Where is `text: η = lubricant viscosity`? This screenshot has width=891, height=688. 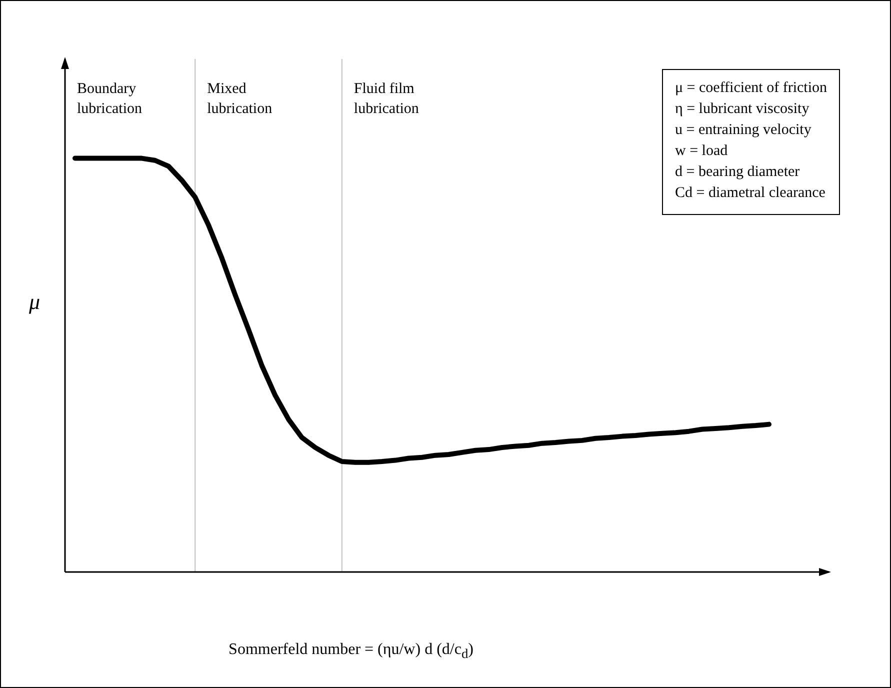
text: η = lubricant viscosity is located at coordinates (742, 109).